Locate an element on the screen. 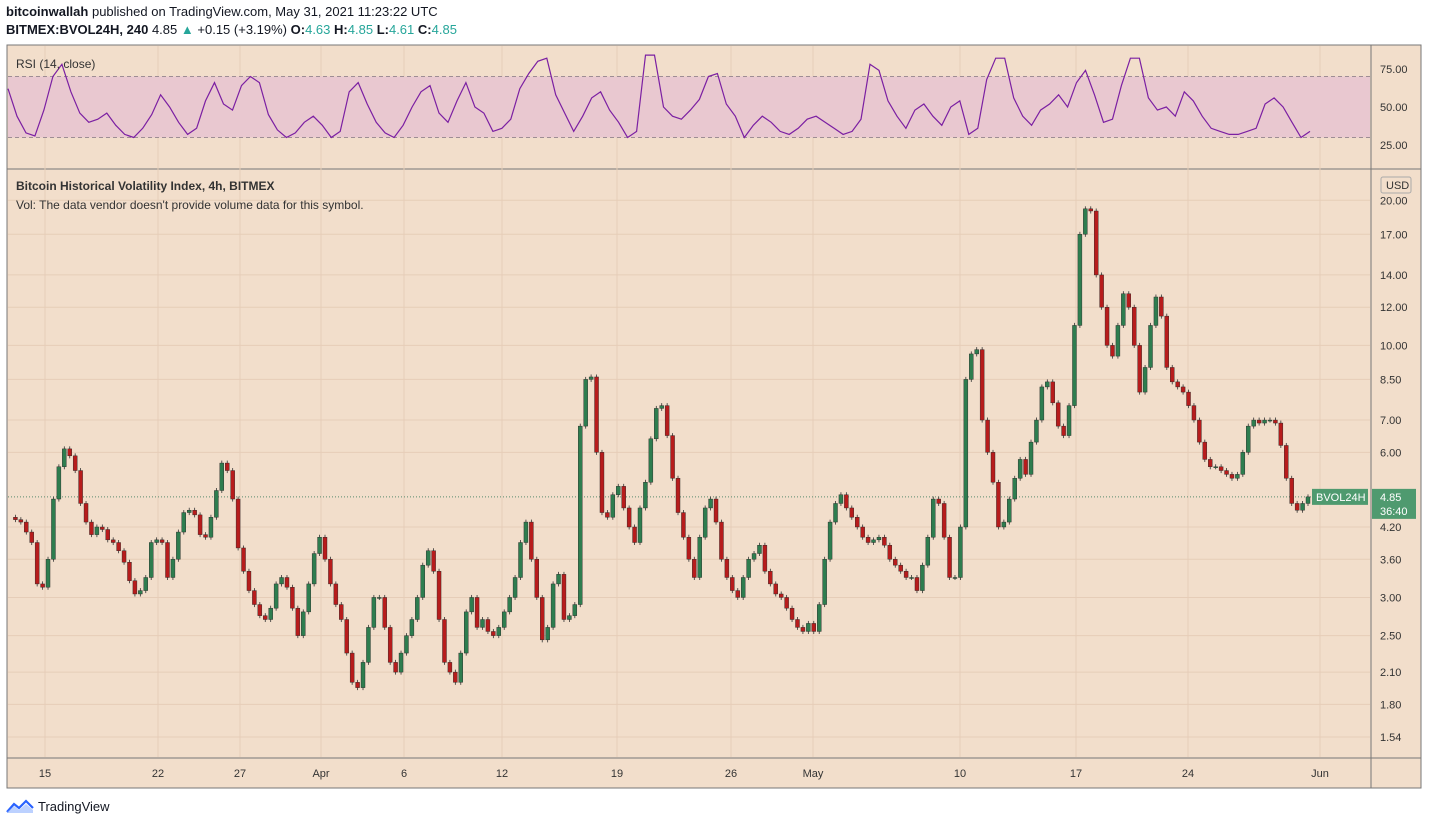 The image size is (1429, 827). publisher-name: bitcoinwallah is located at coordinates (47, 11).